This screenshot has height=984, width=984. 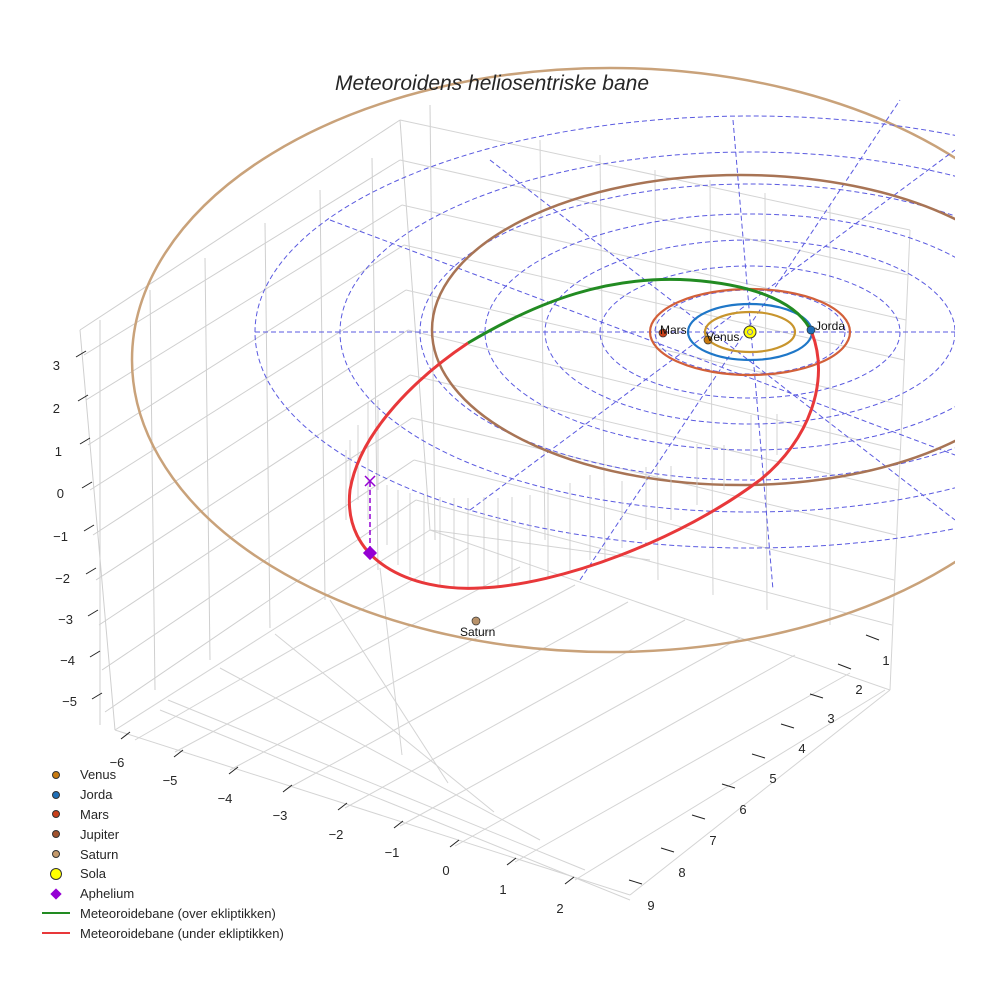 What do you see at coordinates (93, 874) in the screenshot?
I see `legend-label: Sola` at bounding box center [93, 874].